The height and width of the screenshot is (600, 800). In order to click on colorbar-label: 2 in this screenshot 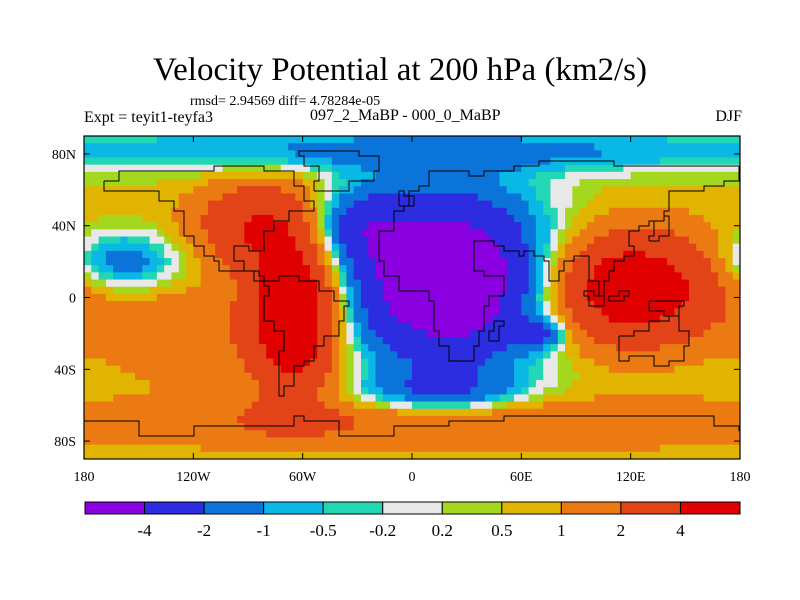, I will do `click(621, 530)`.